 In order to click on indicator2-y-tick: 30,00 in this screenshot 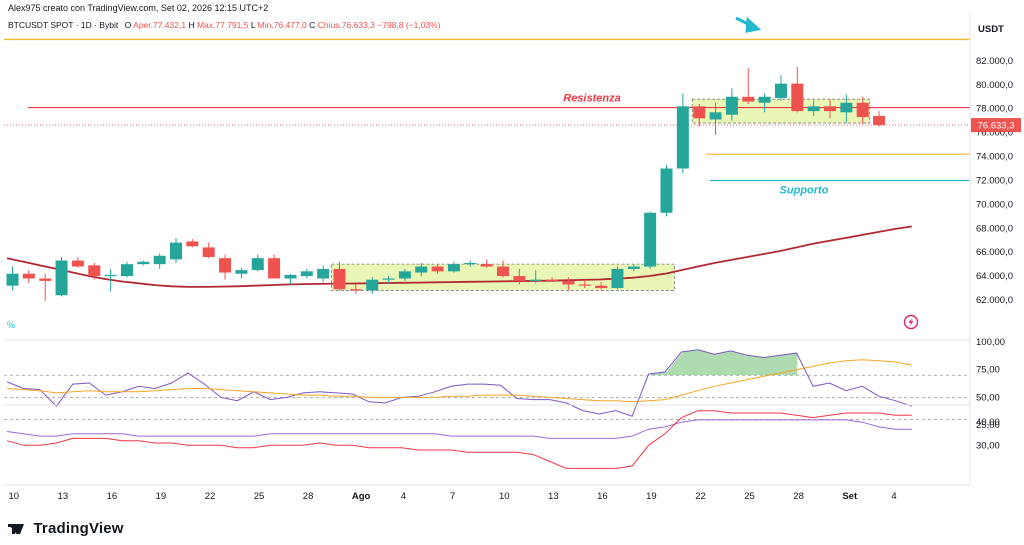, I will do `click(988, 445)`.